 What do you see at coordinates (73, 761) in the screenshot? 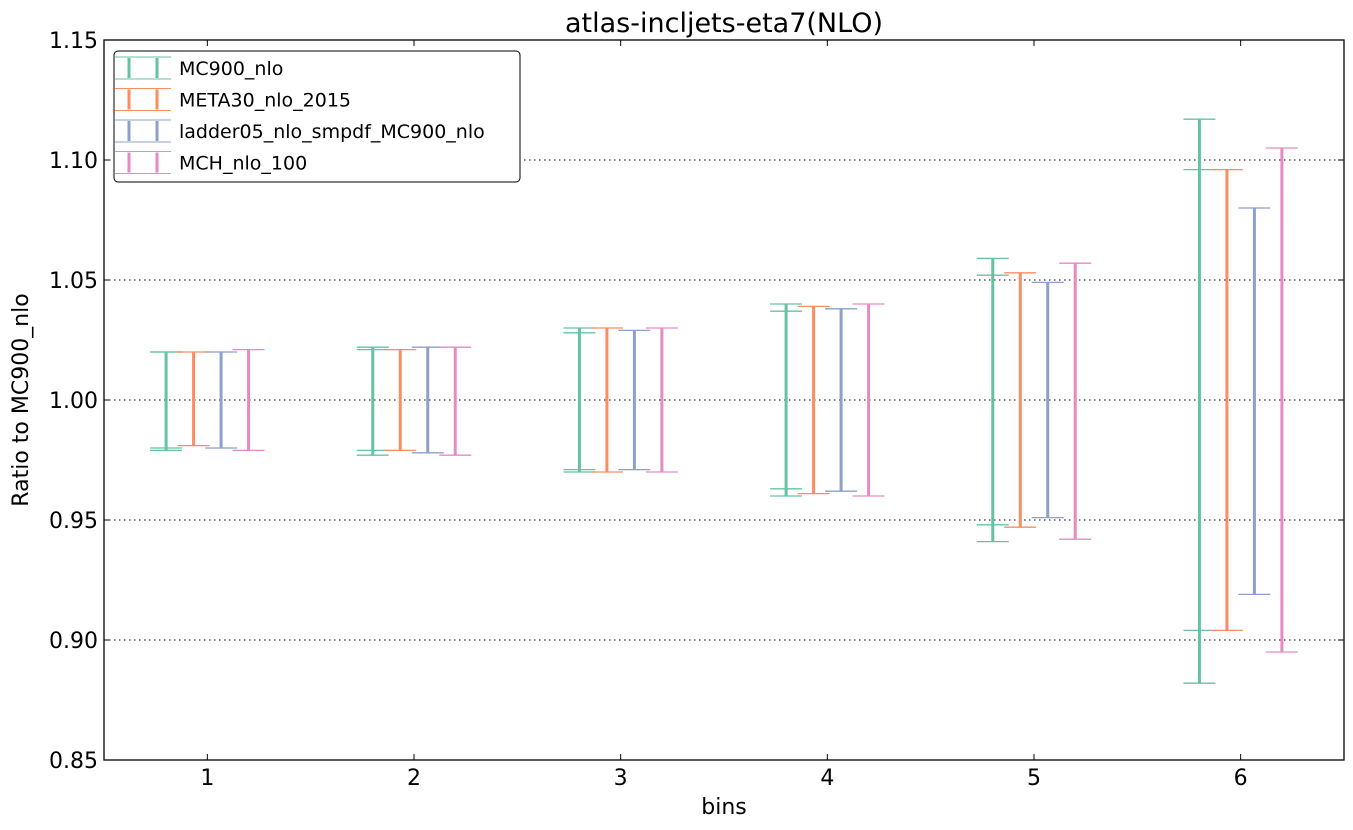
I see `y-tick-label: 0.85` at bounding box center [73, 761].